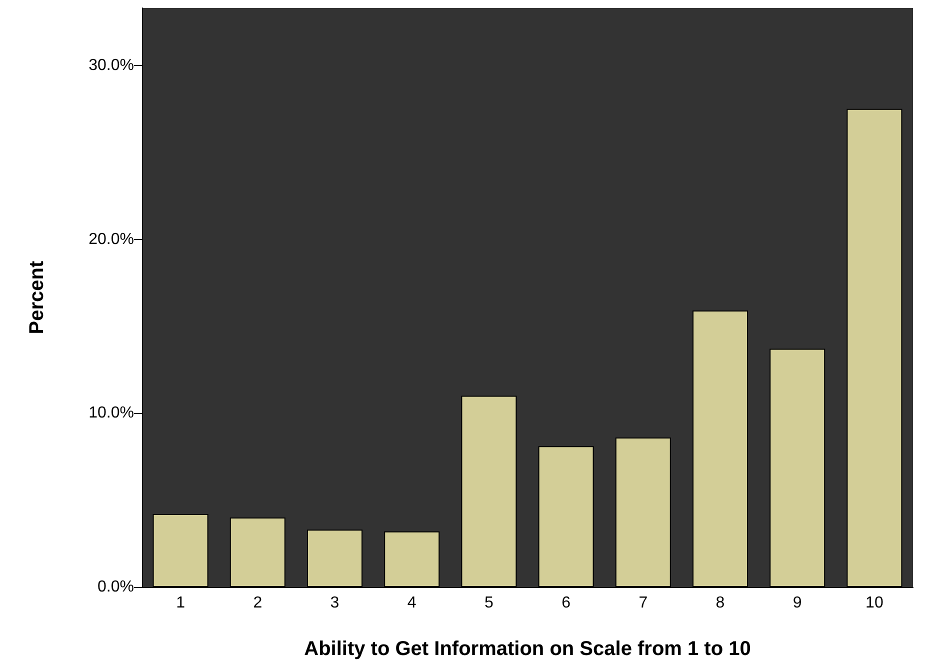  What do you see at coordinates (643, 603) in the screenshot?
I see `x-tick-label: 7` at bounding box center [643, 603].